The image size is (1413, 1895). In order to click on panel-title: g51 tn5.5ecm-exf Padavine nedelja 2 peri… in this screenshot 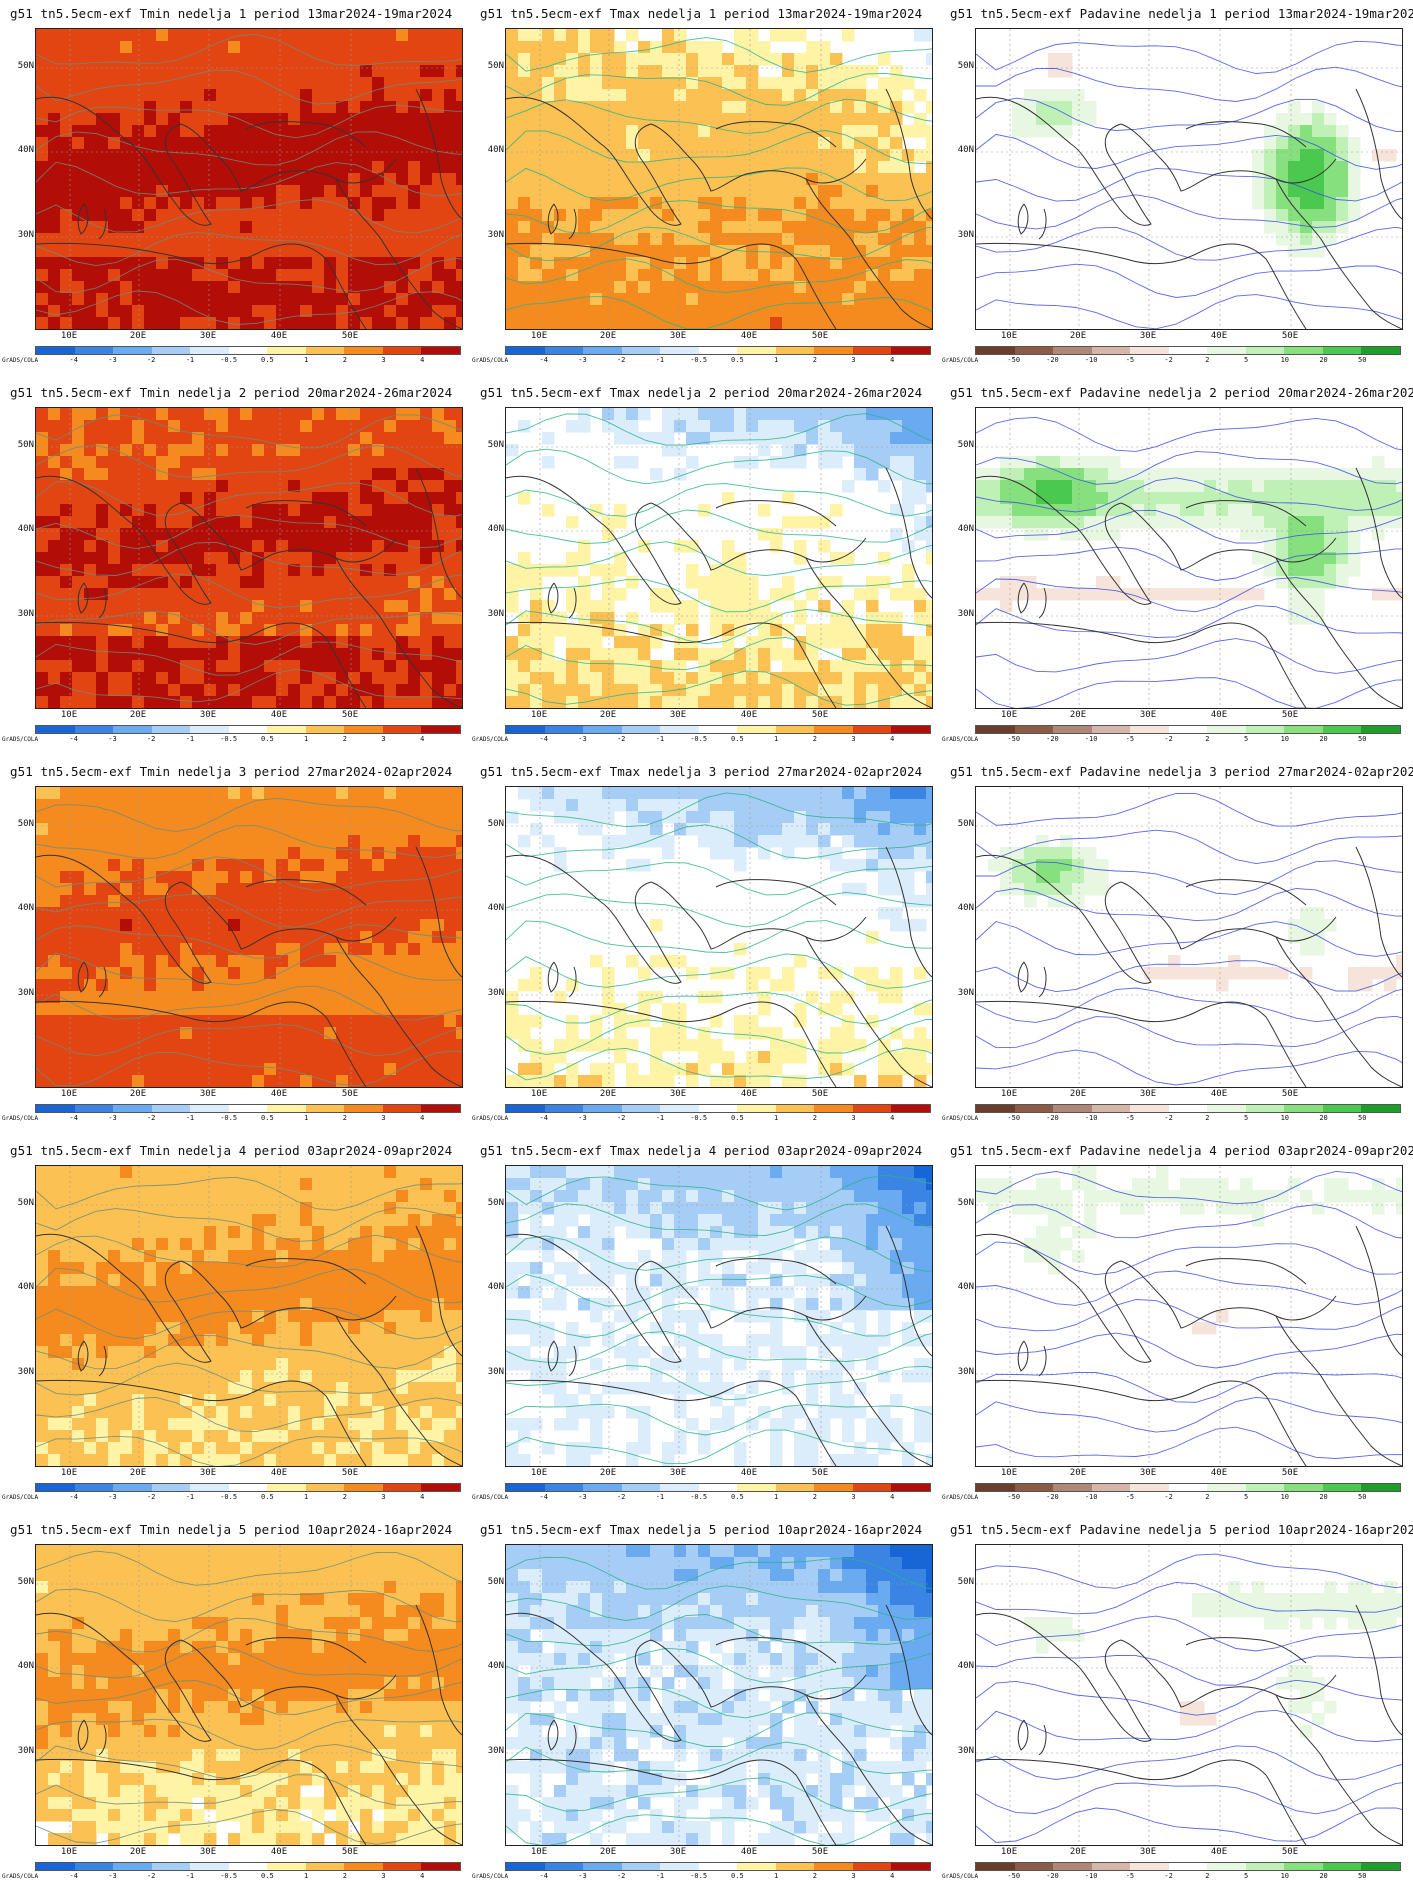, I will do `click(1181, 392)`.